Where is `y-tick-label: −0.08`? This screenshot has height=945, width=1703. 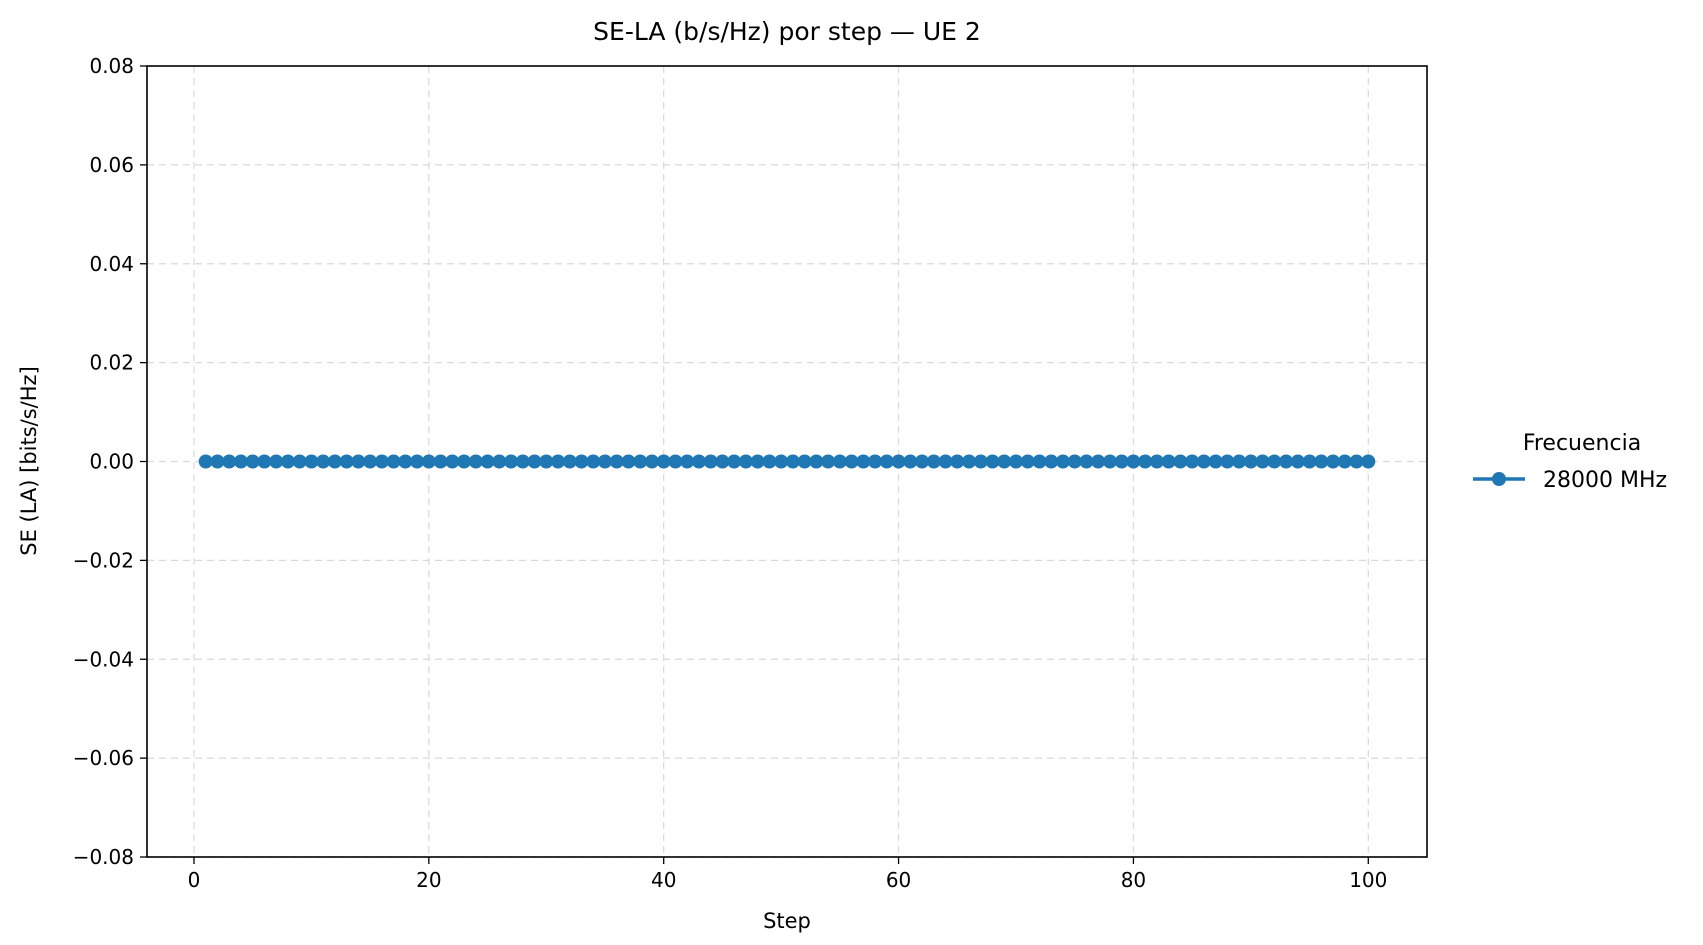
y-tick-label: −0.08 is located at coordinates (103, 857).